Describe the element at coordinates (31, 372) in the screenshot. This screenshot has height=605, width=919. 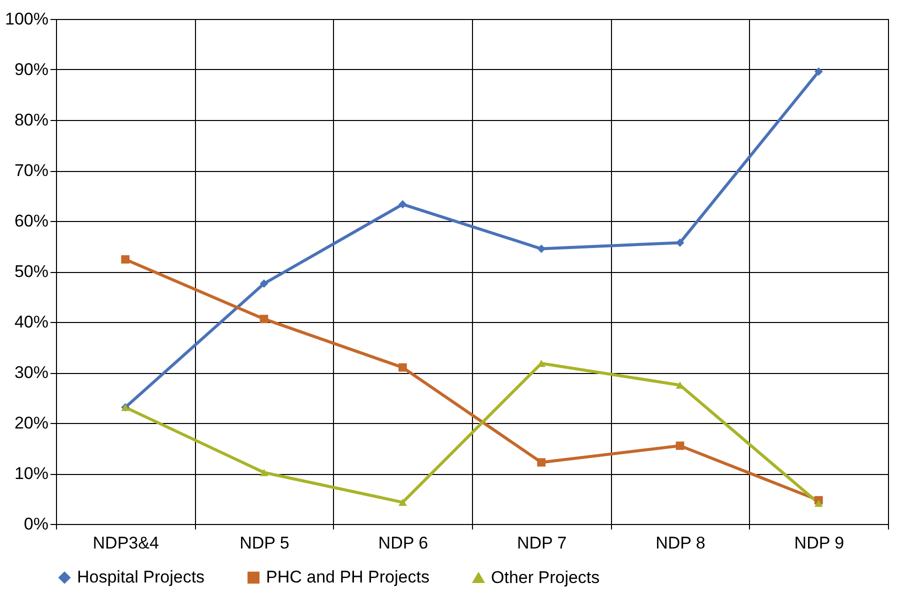
I see `y-tick-label: 30%` at that location.